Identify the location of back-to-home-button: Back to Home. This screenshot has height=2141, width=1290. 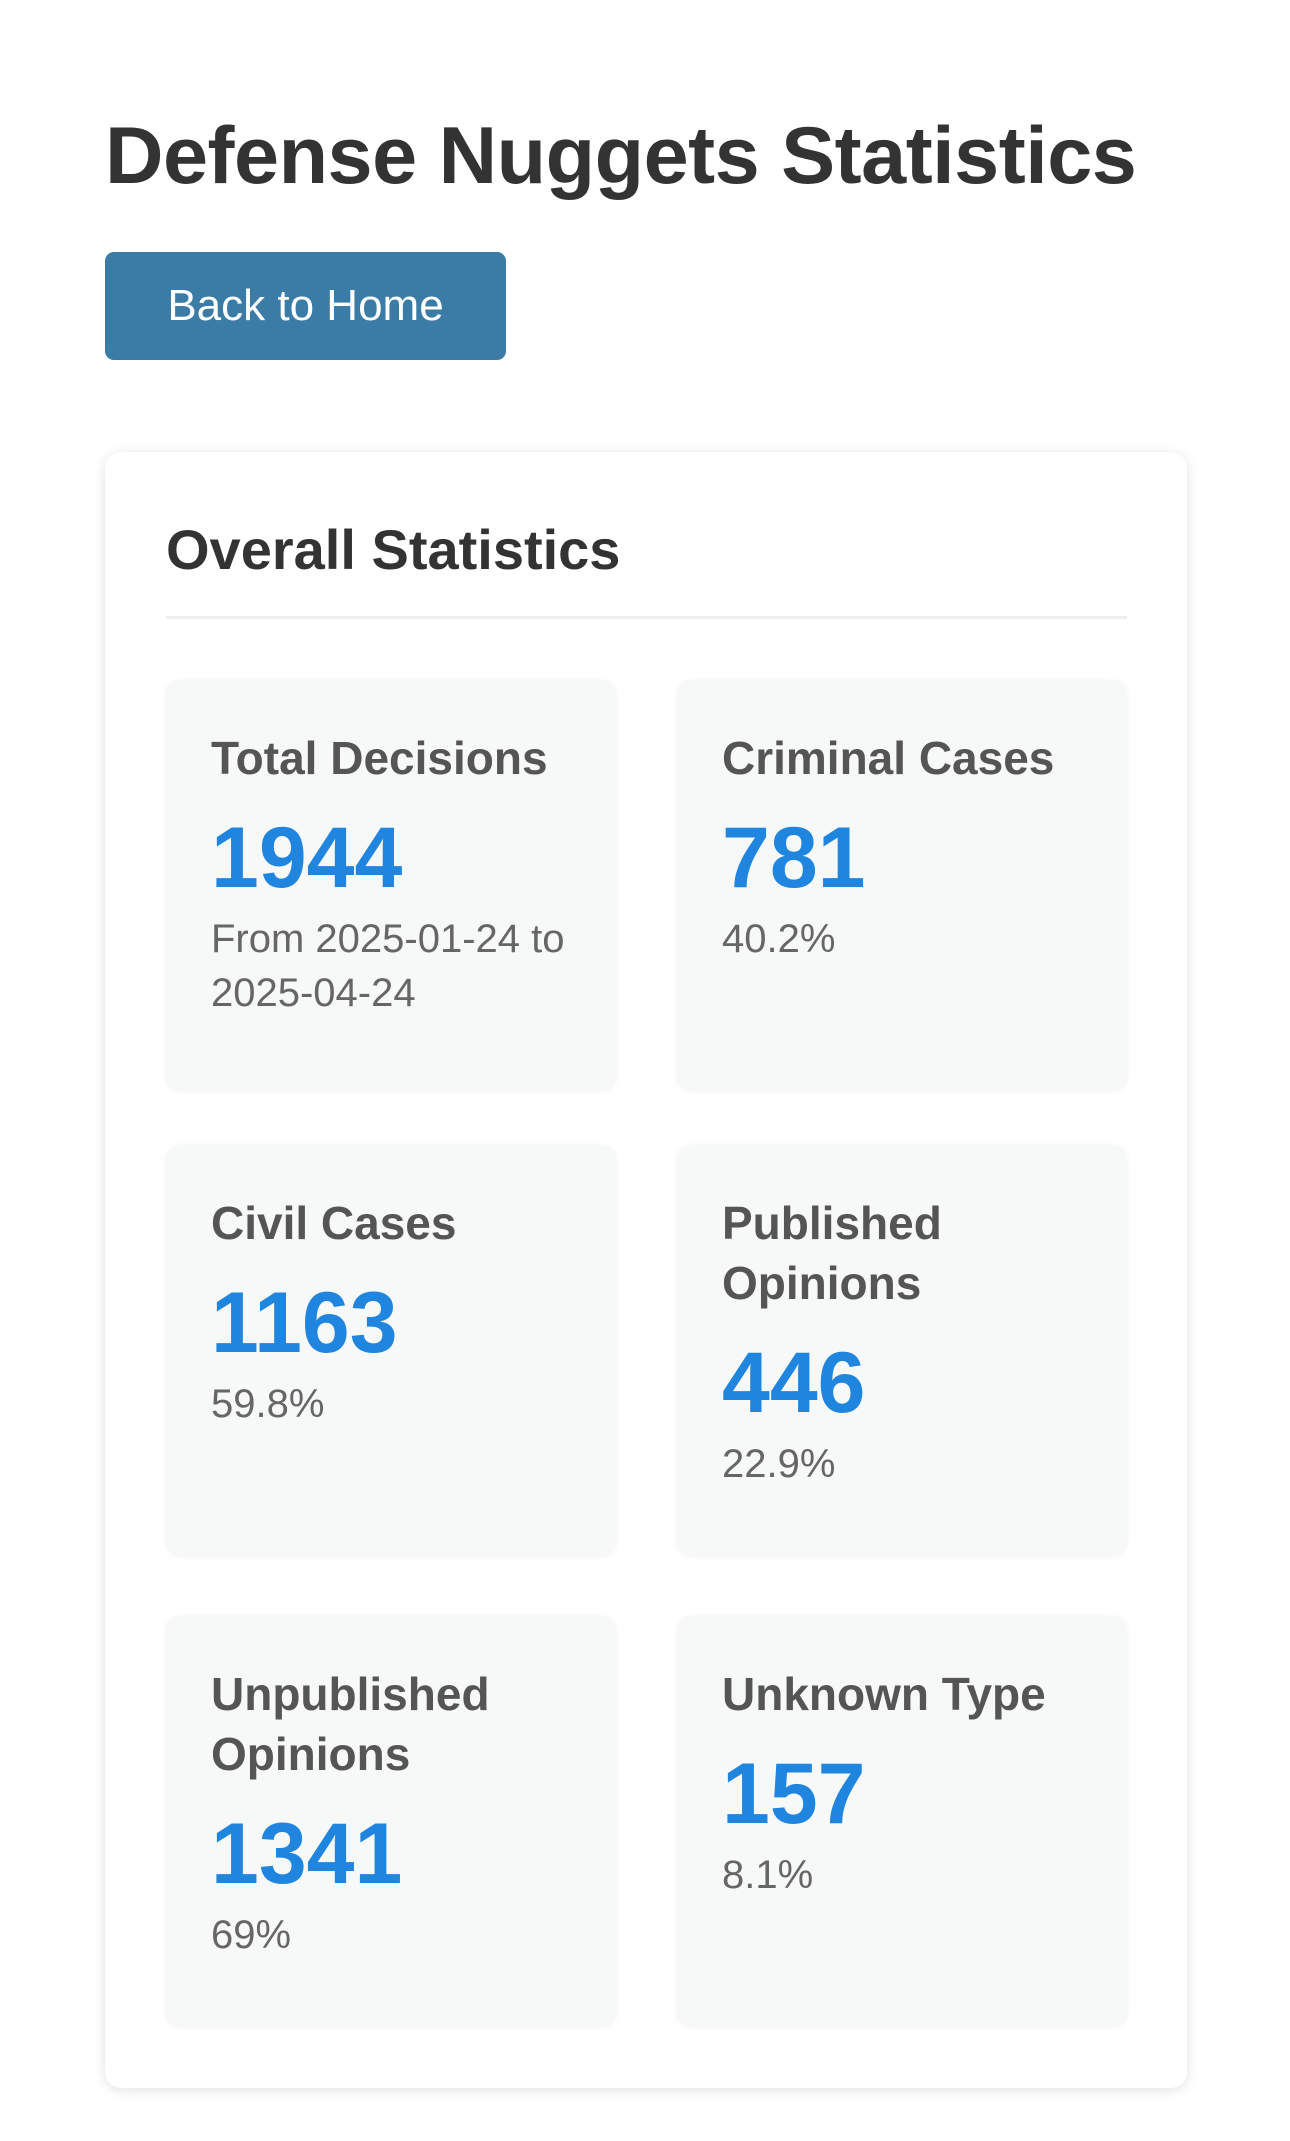
(305, 306).